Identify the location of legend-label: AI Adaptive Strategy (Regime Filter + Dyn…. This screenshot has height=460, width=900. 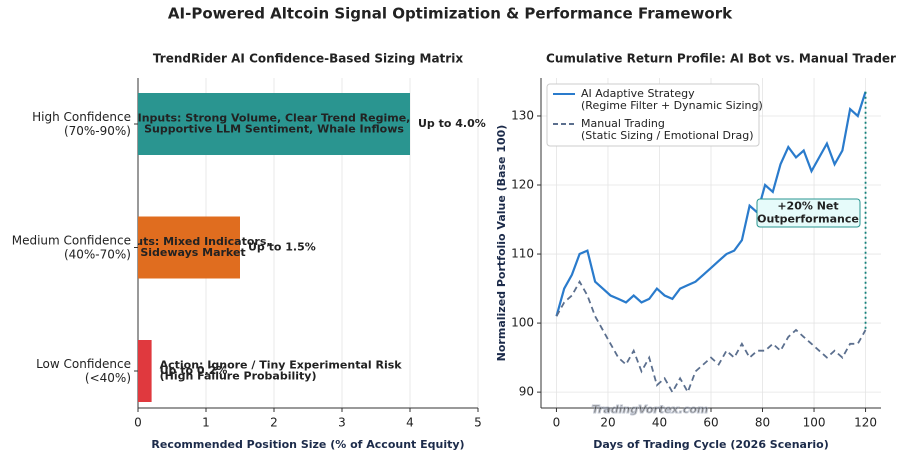
(672, 99).